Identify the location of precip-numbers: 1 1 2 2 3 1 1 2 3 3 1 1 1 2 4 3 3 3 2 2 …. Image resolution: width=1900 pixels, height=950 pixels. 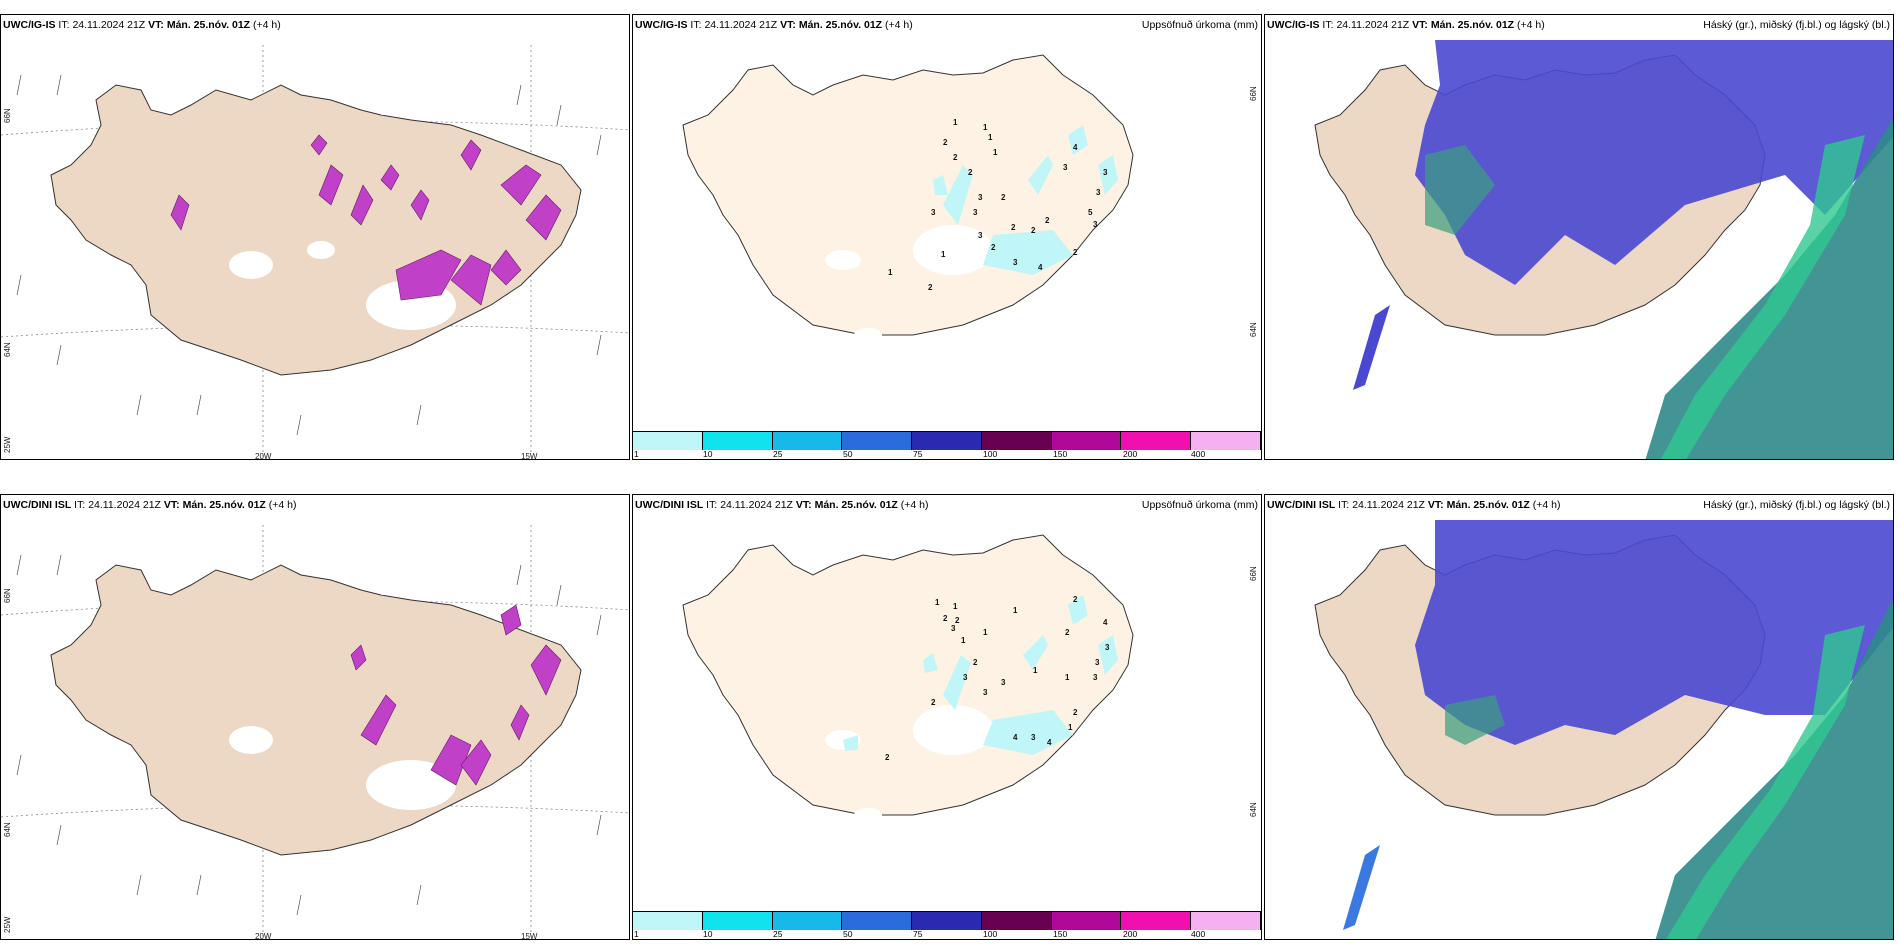
(997, 678).